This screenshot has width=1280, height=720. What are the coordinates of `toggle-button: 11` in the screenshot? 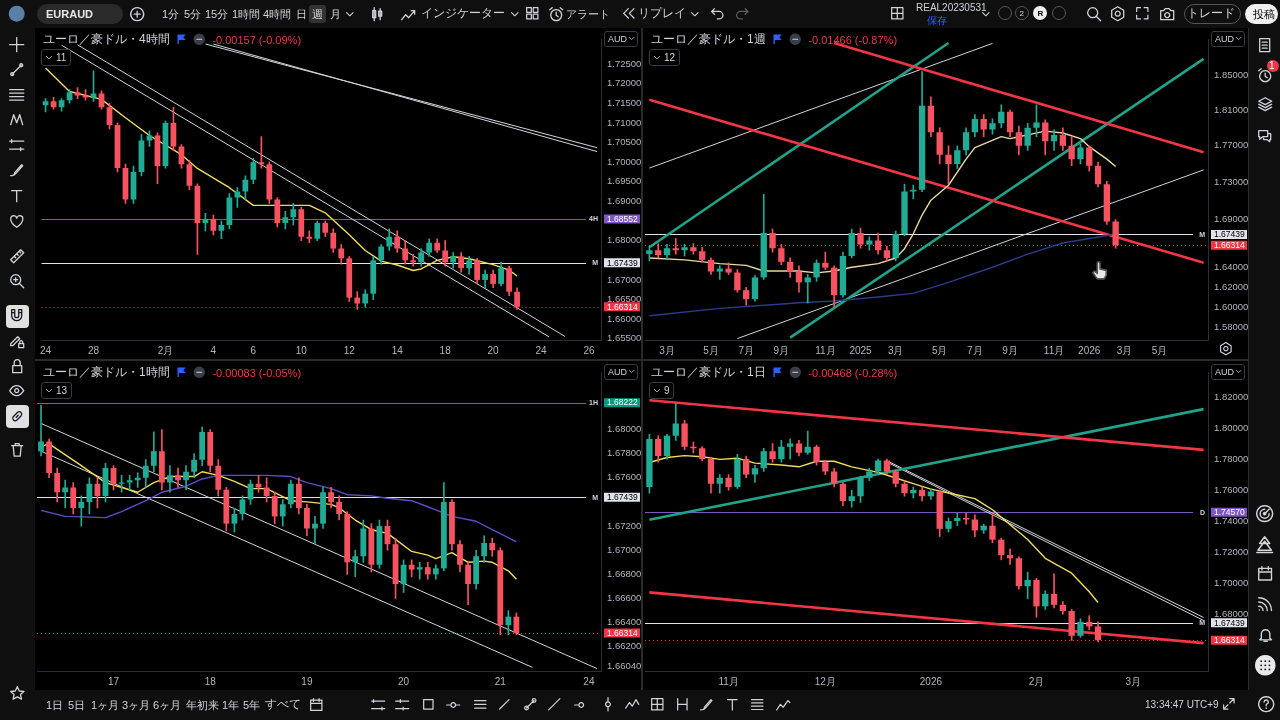 It's located at (56, 57).